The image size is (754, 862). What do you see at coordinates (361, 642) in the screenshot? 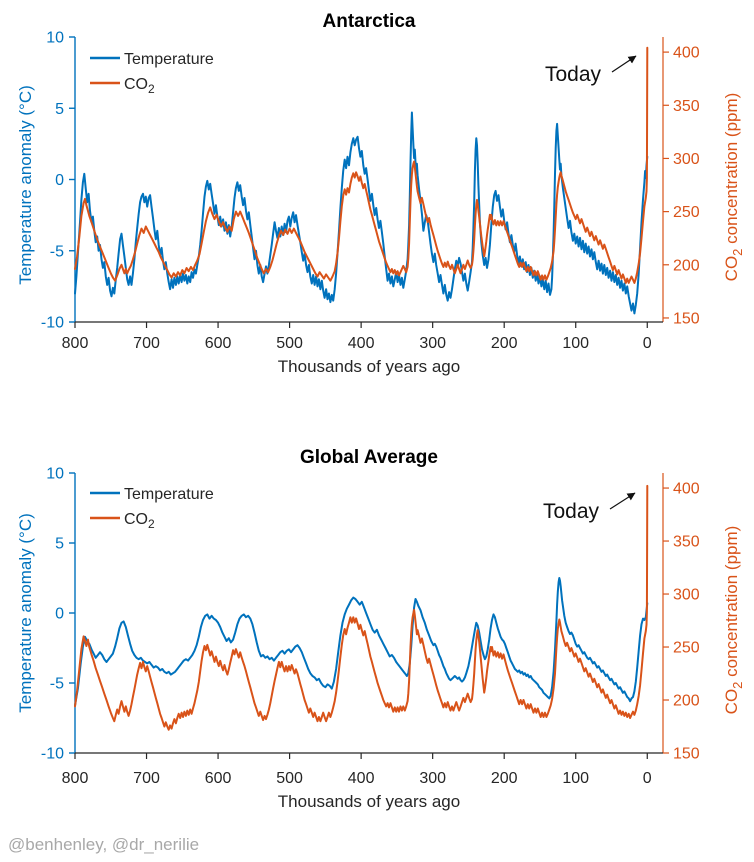
I see `series-temperature` at bounding box center [361, 642].